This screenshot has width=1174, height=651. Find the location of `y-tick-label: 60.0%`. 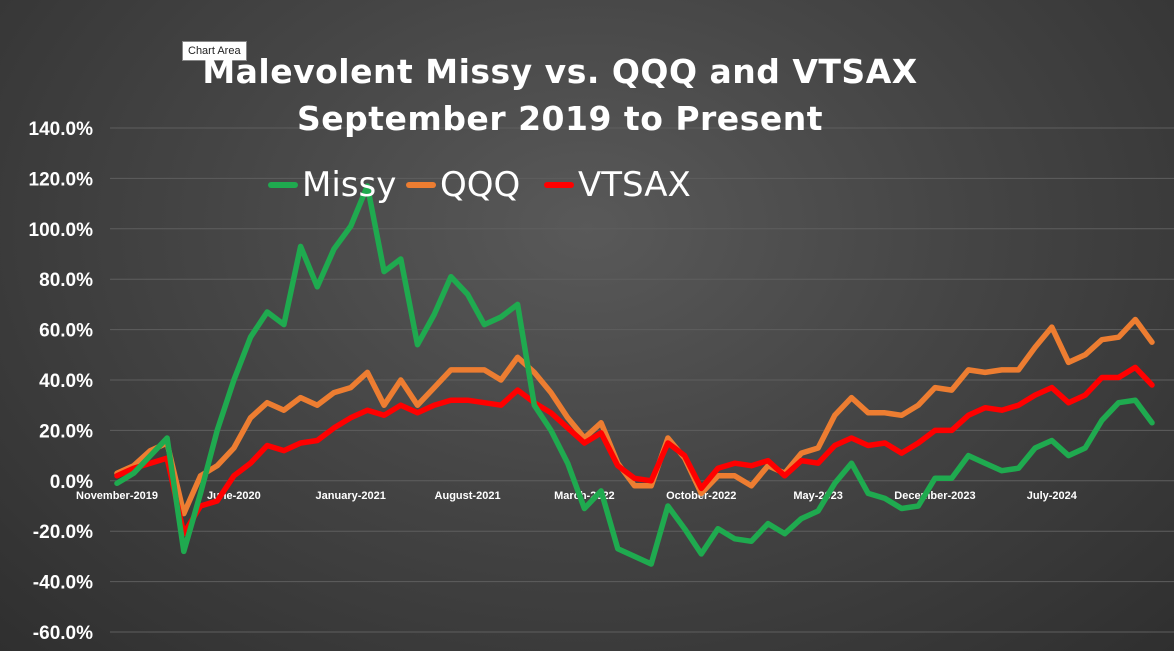

y-tick-label: 60.0% is located at coordinates (66, 331).